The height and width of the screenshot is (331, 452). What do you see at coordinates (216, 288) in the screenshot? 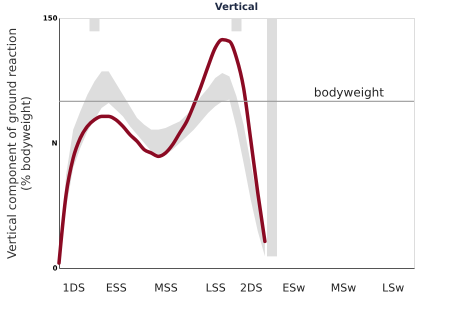
I see `x-tick-label: LSS` at bounding box center [216, 288].